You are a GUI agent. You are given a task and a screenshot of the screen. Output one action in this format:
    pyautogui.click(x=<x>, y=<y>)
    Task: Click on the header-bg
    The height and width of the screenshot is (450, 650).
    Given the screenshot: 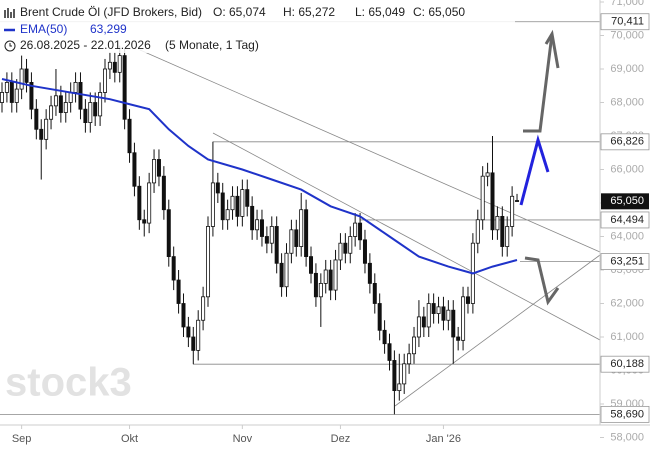 What is the action you would take?
    pyautogui.click(x=257, y=28)
    